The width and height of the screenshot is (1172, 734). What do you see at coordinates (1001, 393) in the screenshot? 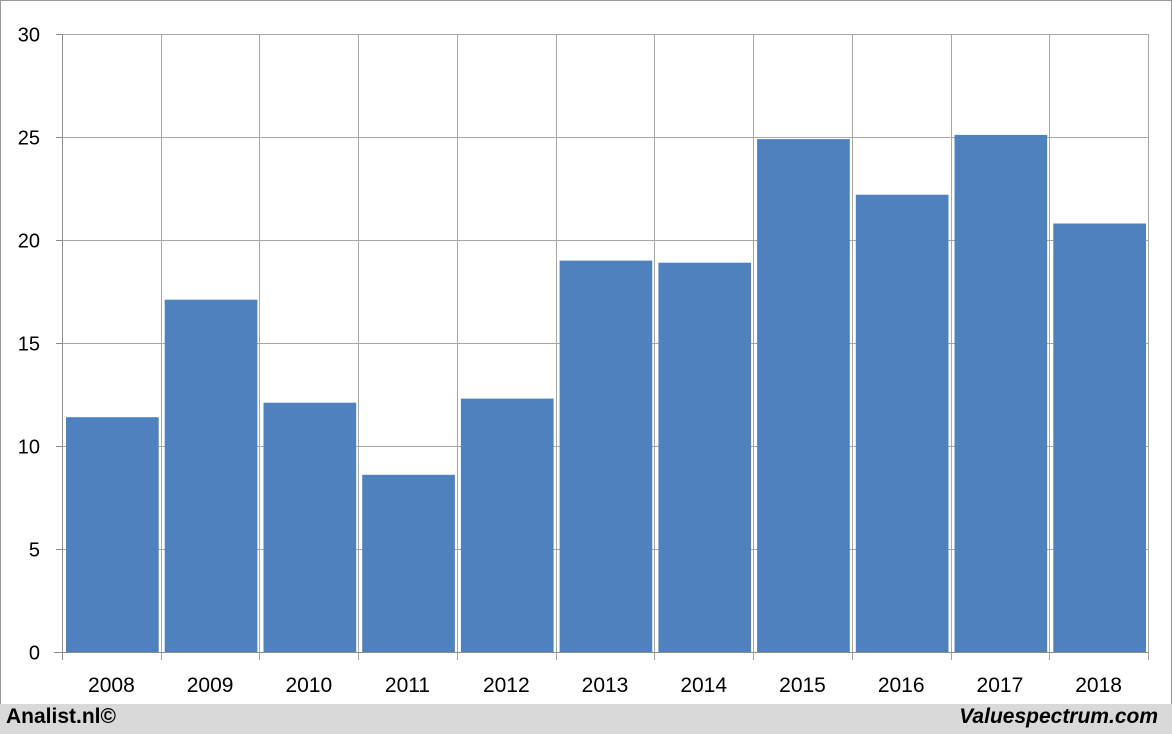
I see `bar-2017` at bounding box center [1001, 393].